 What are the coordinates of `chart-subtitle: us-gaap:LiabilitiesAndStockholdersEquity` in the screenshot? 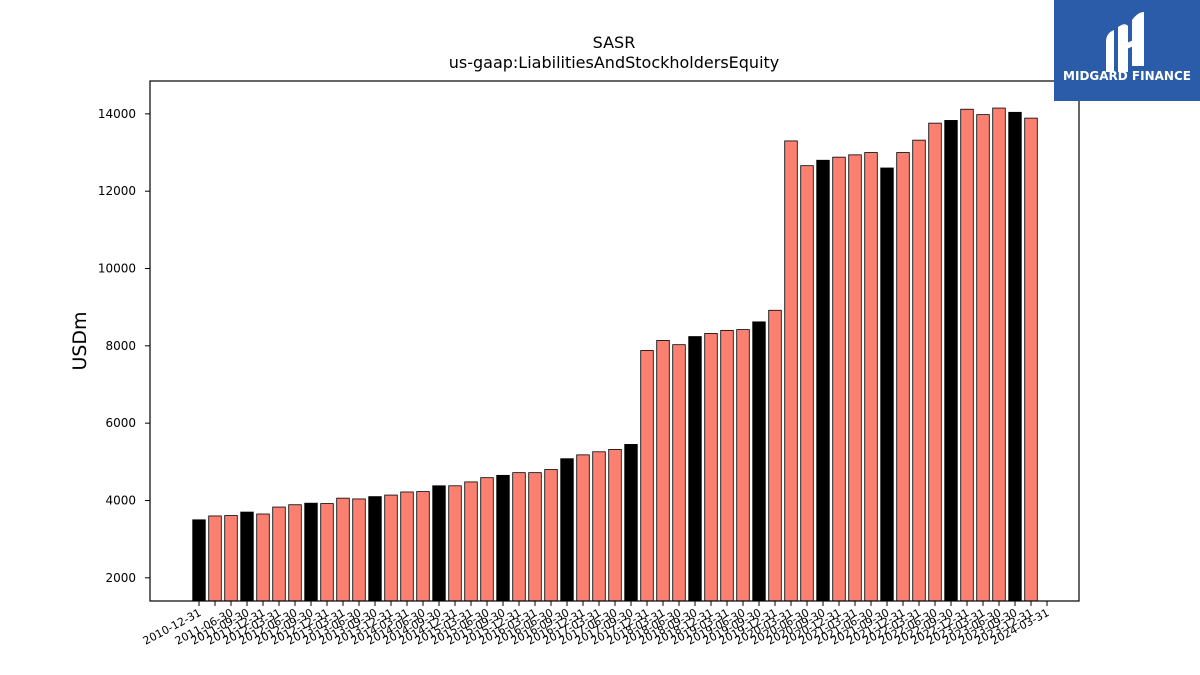 It's located at (614, 62).